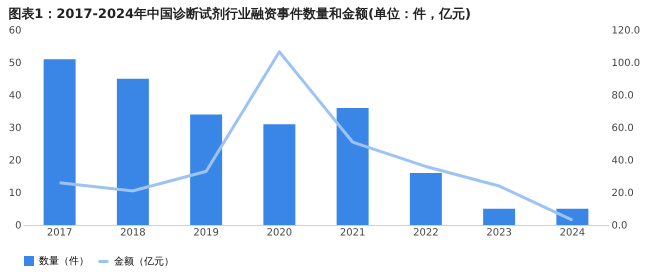 Image resolution: width=648 pixels, height=274 pixels. I want to click on y2-tick-label: 60.0, so click(623, 128).